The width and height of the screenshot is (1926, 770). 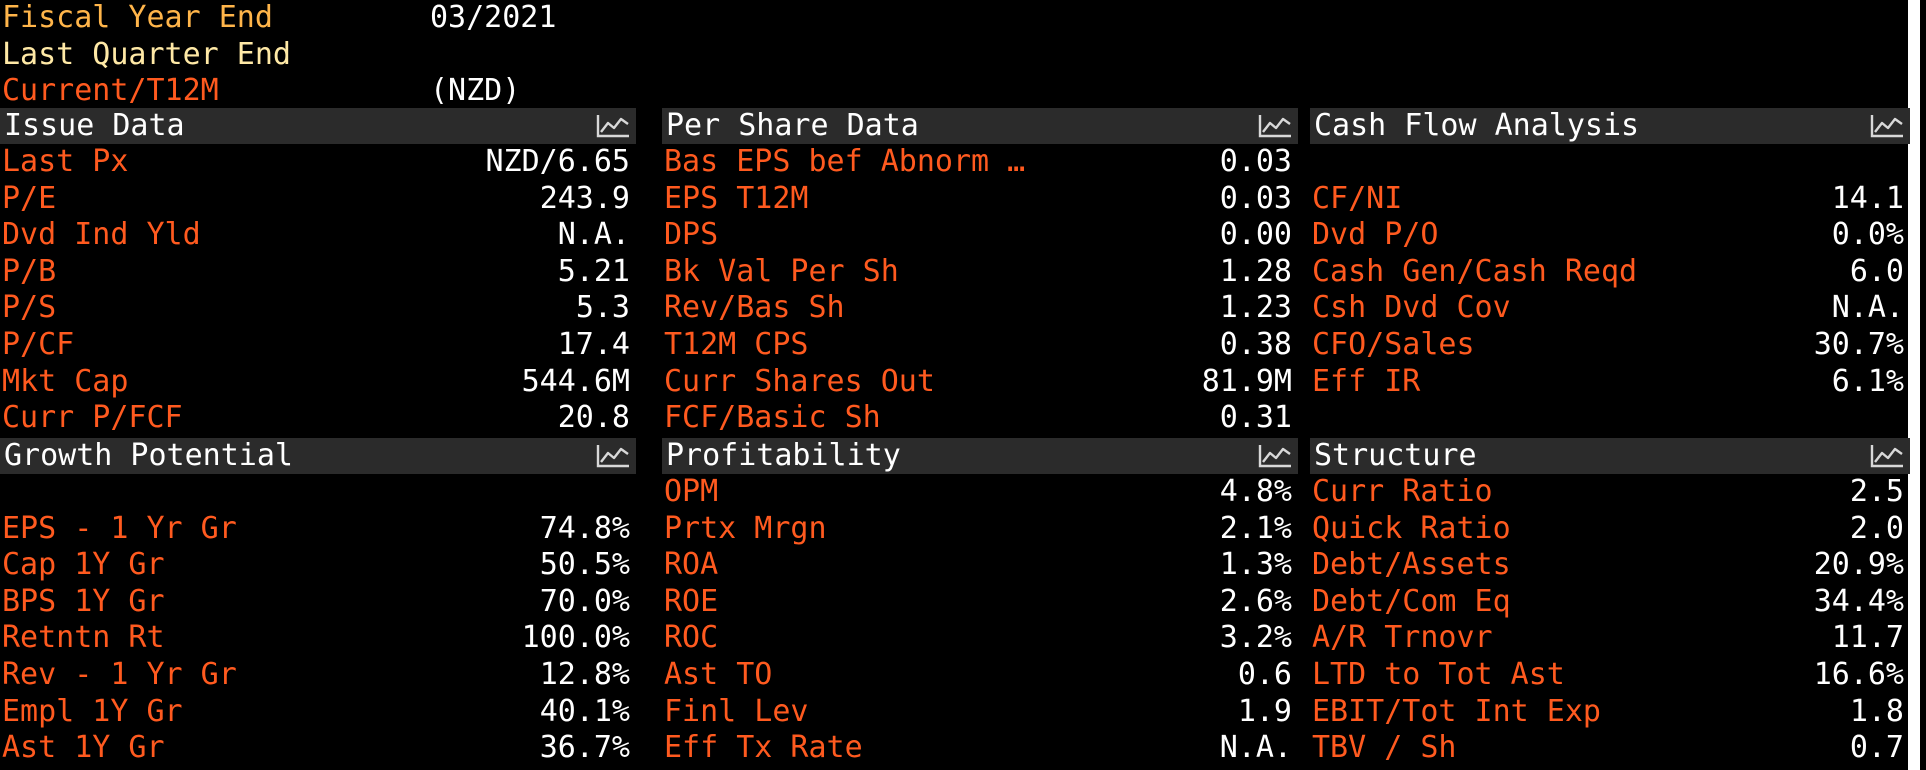 I want to click on row-p-e: P/E 243.9, so click(x=318, y=199).